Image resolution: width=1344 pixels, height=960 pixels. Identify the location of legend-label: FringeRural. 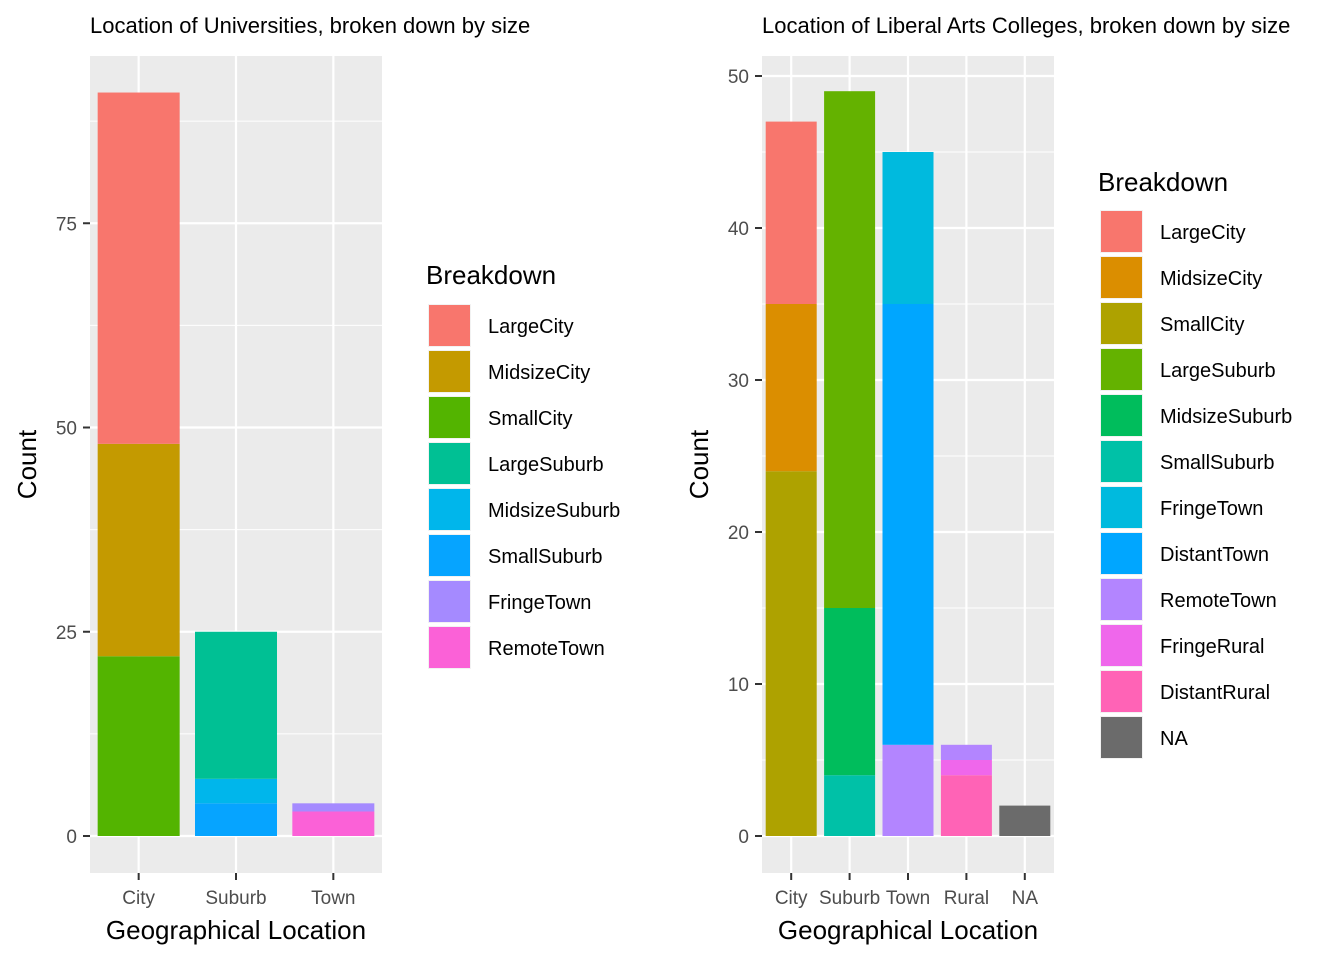
(1212, 647).